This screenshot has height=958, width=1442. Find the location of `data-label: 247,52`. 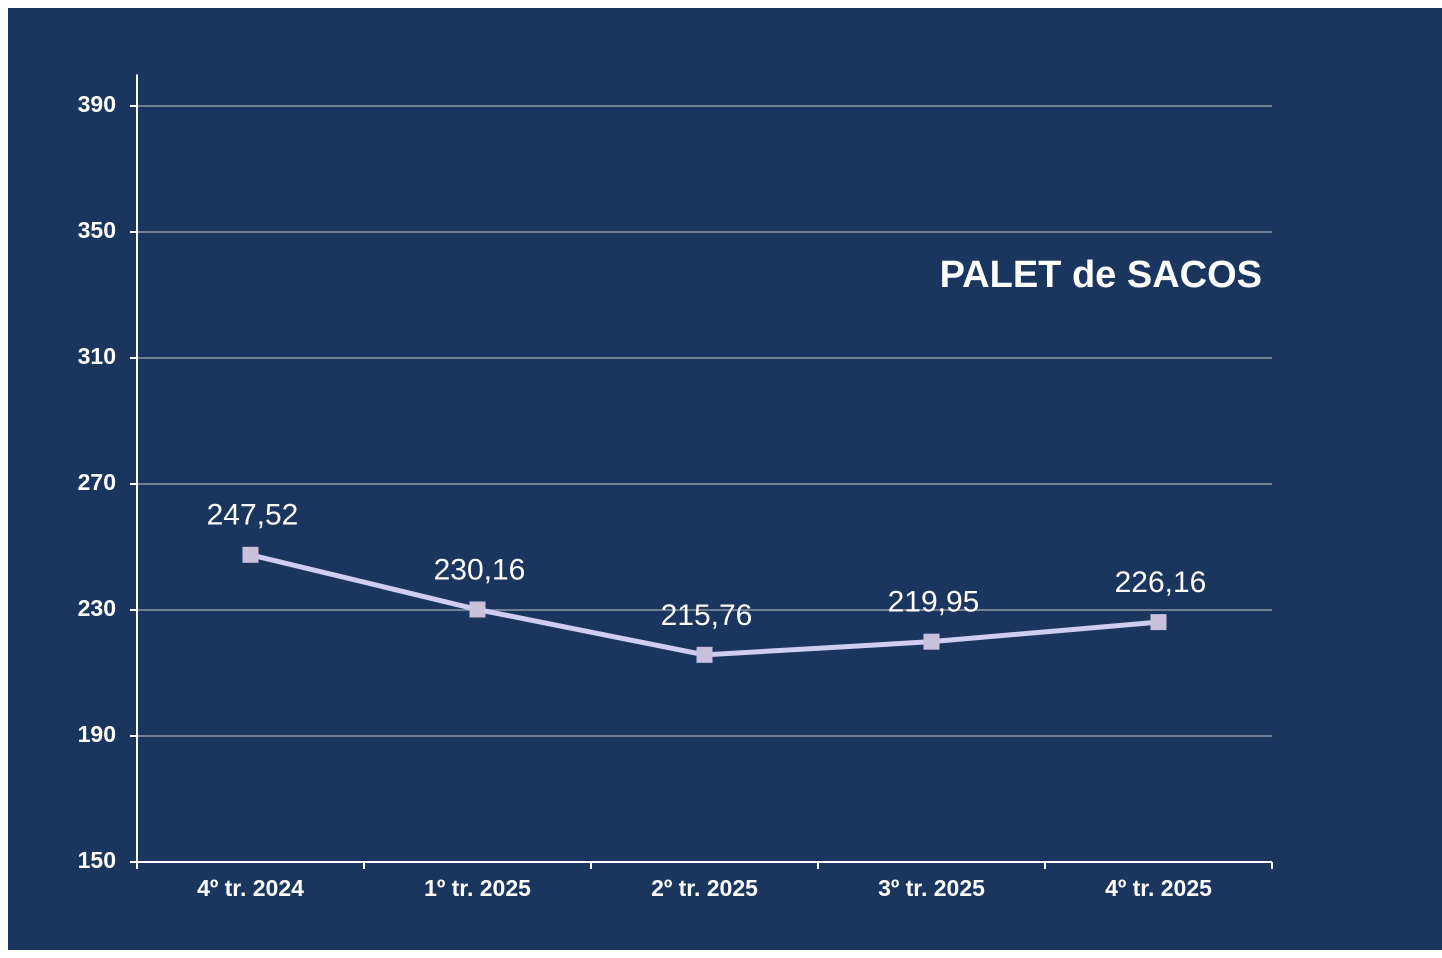

data-label: 247,52 is located at coordinates (253, 515).